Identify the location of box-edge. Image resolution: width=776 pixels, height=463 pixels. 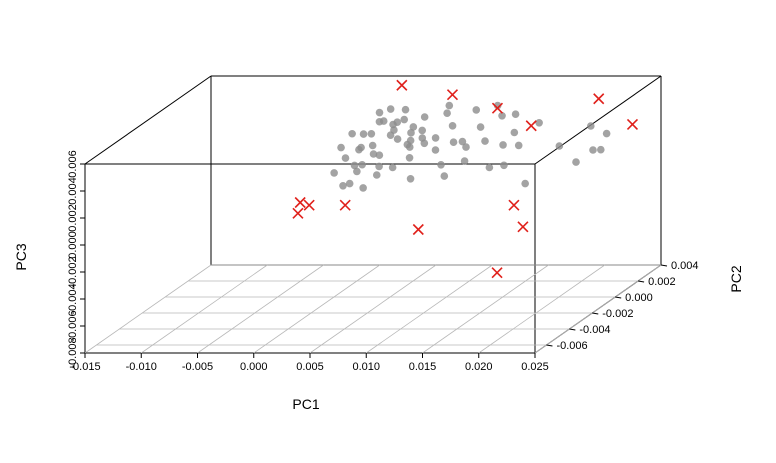
(148, 120).